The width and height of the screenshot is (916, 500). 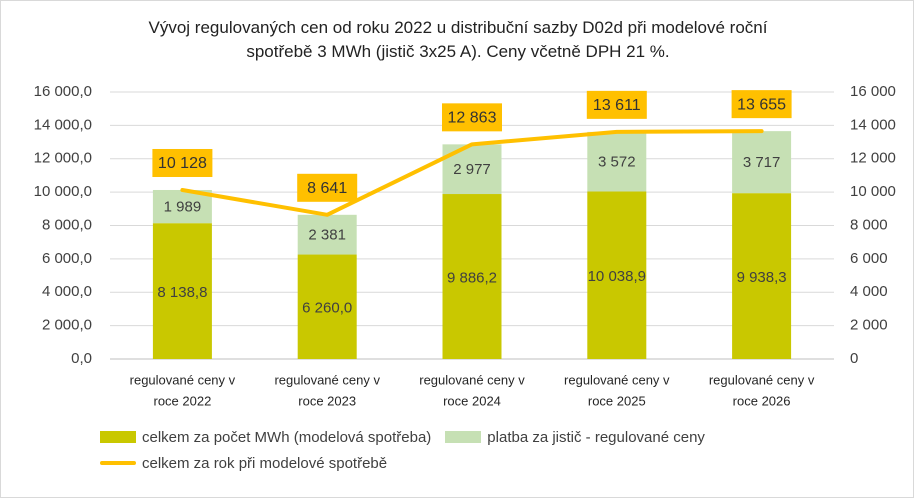 What do you see at coordinates (63, 158) in the screenshot?
I see `y-tick-label-left: 12 000,0` at bounding box center [63, 158].